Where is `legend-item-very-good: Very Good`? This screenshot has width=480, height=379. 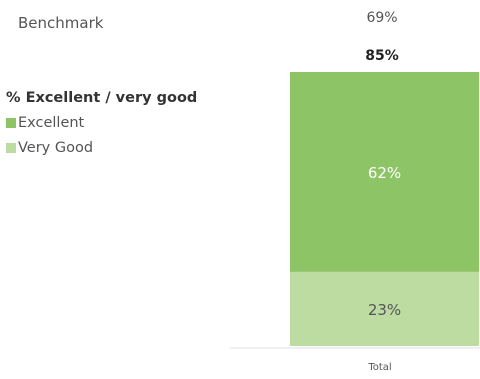
legend-item-very-good: Very Good is located at coordinates (49, 148).